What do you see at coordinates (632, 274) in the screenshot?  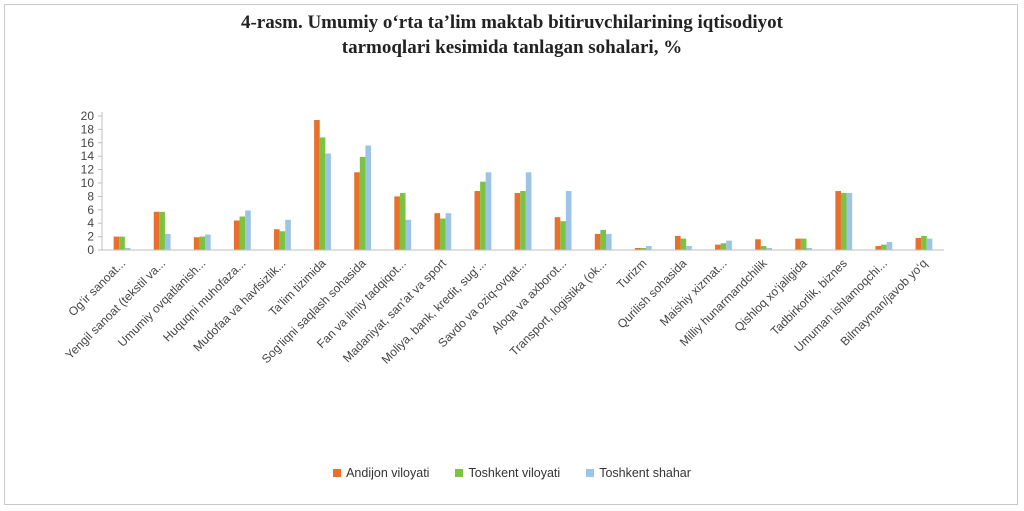 I see `x-tick-label: Turizm` at bounding box center [632, 274].